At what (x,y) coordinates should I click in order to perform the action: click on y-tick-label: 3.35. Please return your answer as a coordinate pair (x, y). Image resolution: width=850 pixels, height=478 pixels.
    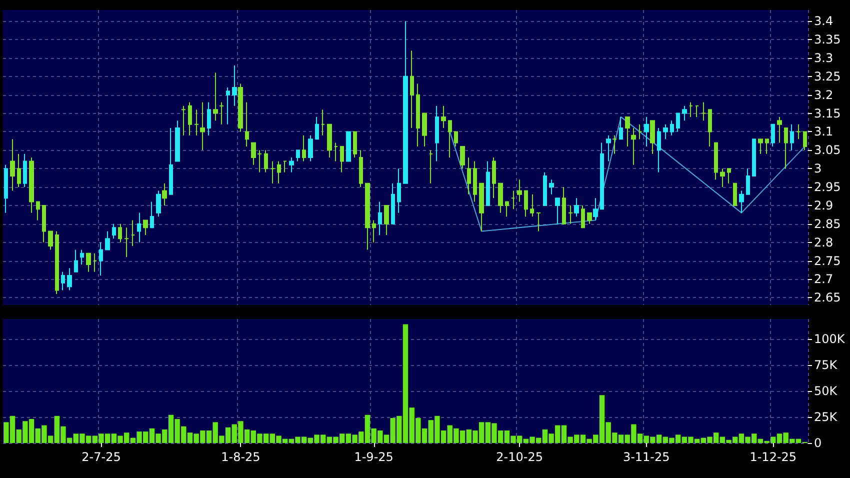
    Looking at the image, I should click on (827, 39).